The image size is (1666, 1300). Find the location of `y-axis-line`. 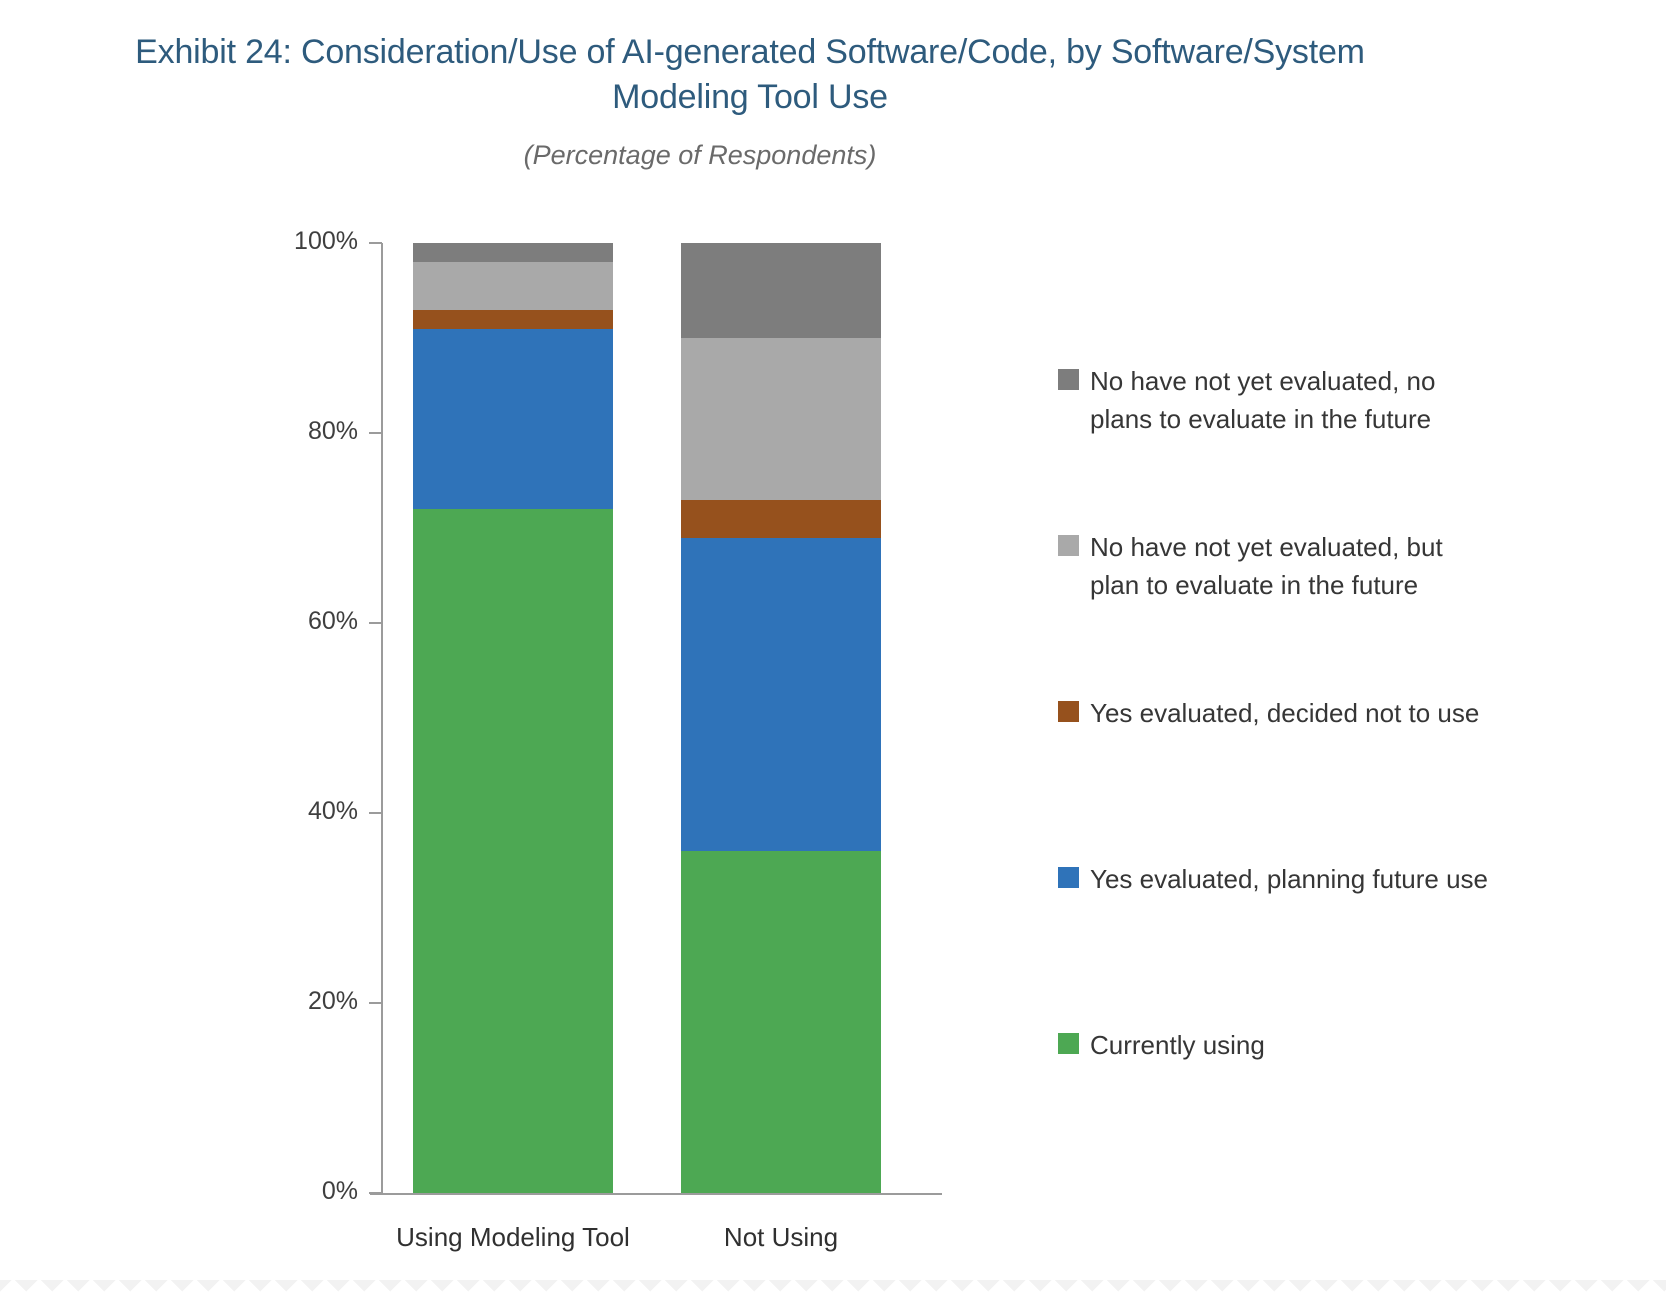

y-axis-line is located at coordinates (382, 719).